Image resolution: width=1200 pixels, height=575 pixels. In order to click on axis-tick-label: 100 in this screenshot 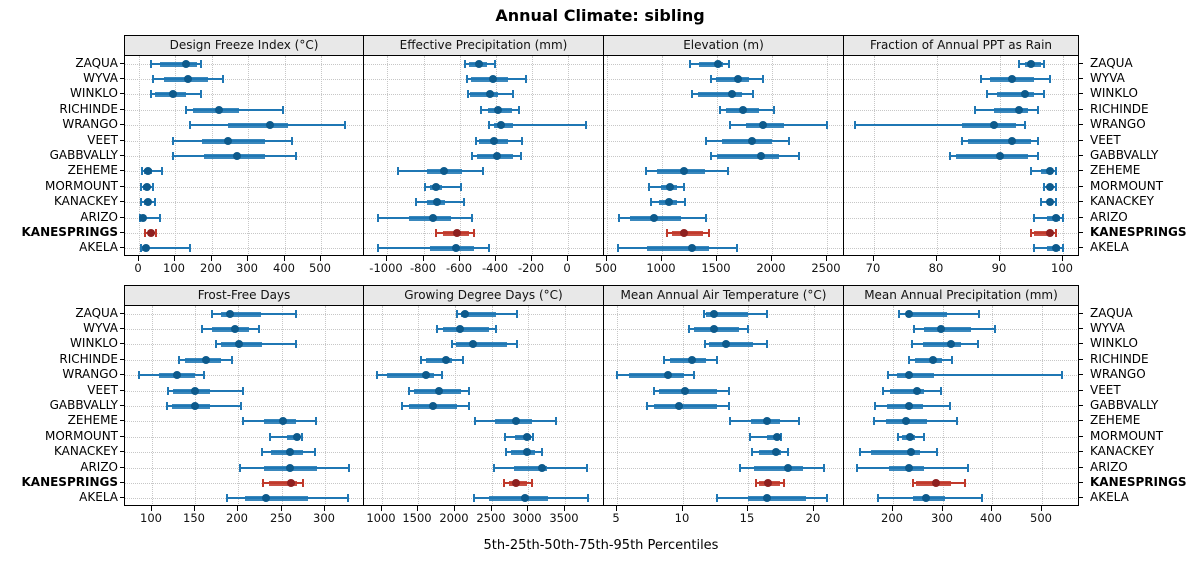, I will do `click(174, 268)`.